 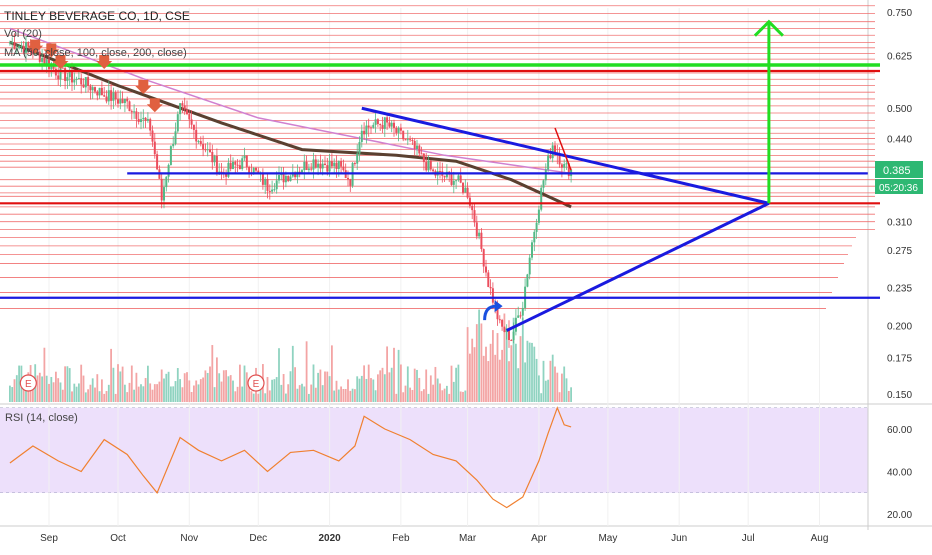 What do you see at coordinates (258, 538) in the screenshot?
I see `time-tick-label: Dec` at bounding box center [258, 538].